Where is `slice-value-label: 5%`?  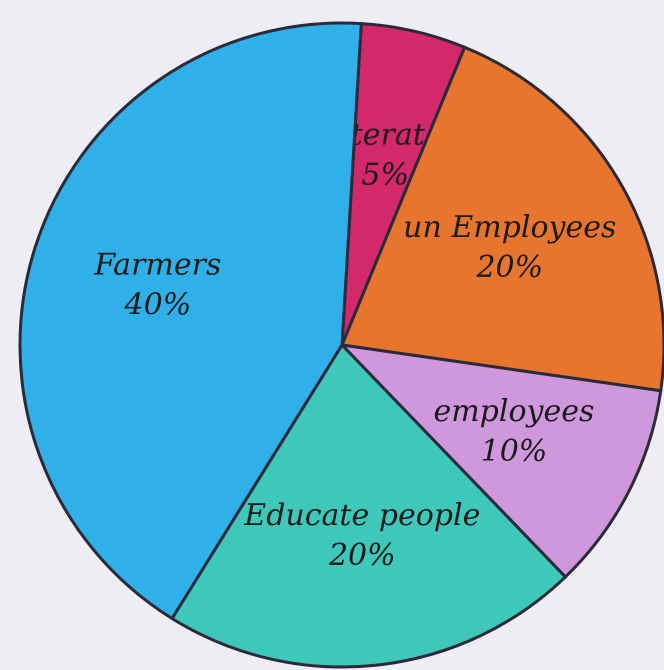
slice-value-label: 5% is located at coordinates (385, 175).